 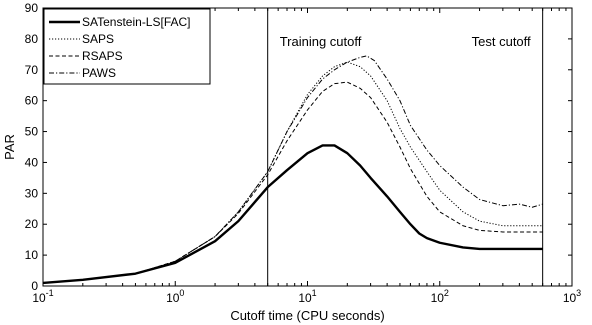 I want to click on y-tick-label: 70, so click(x=32, y=70).